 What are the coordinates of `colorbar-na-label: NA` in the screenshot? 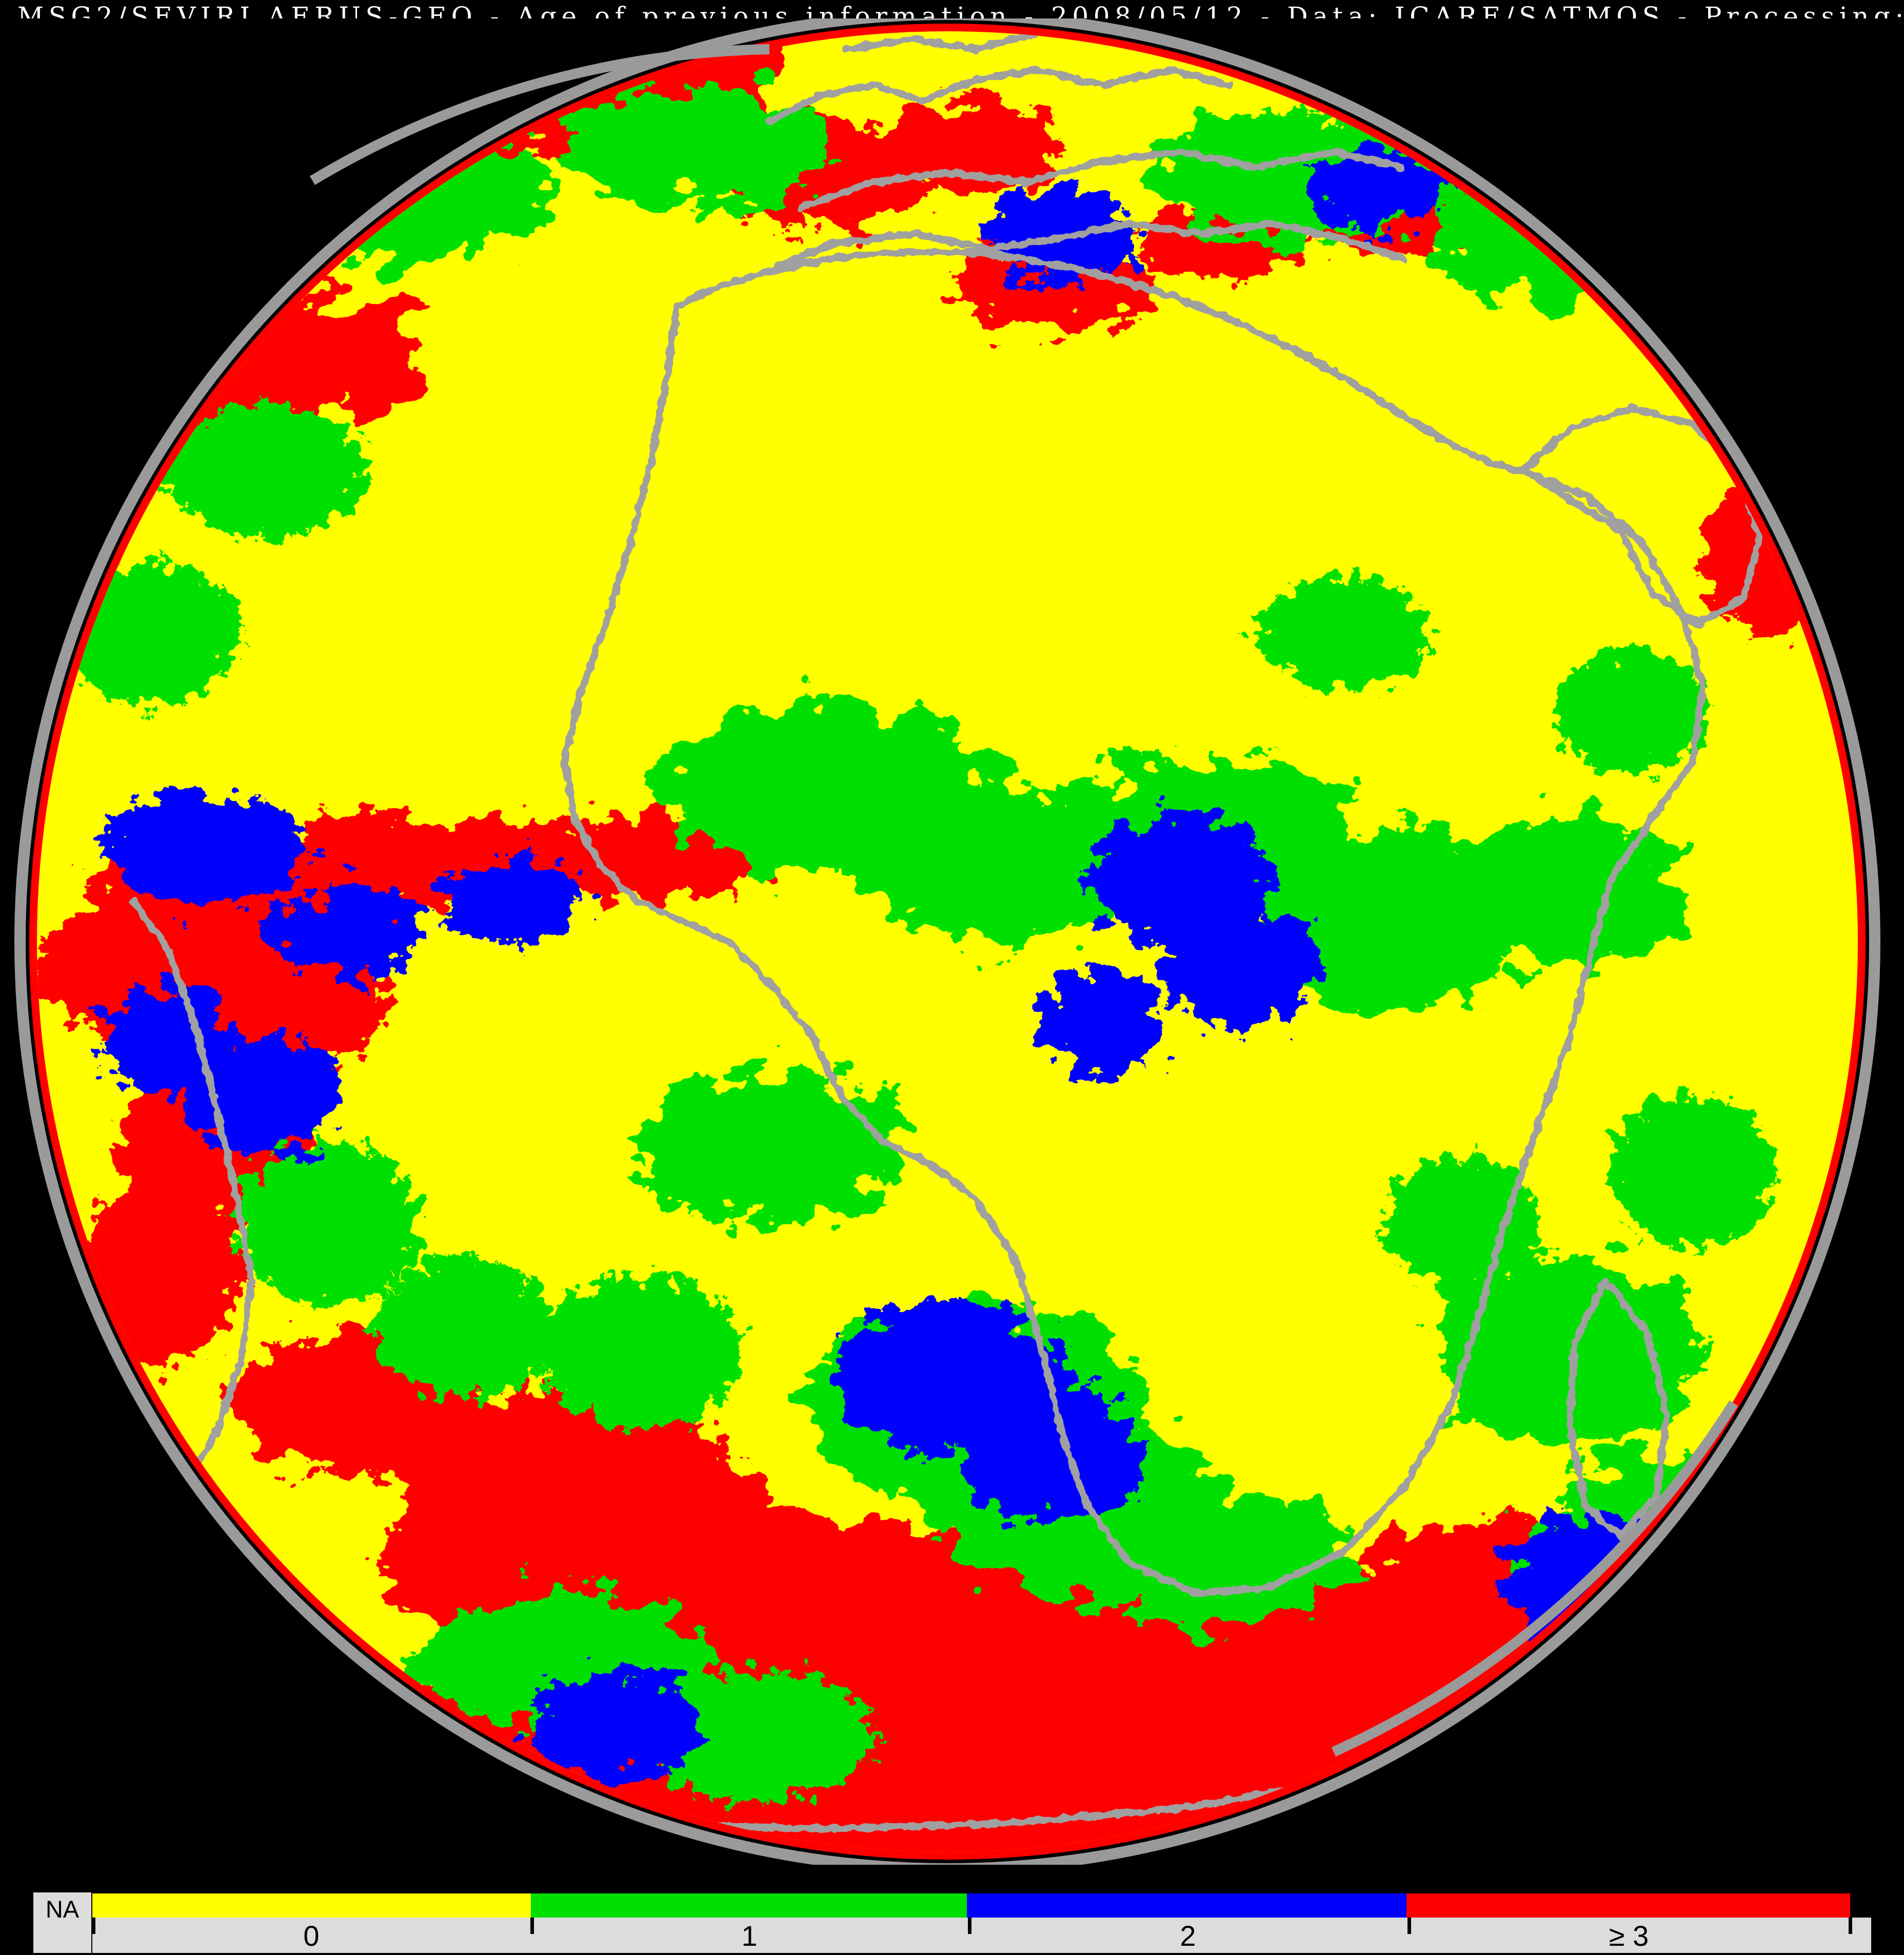 It's located at (62, 1910).